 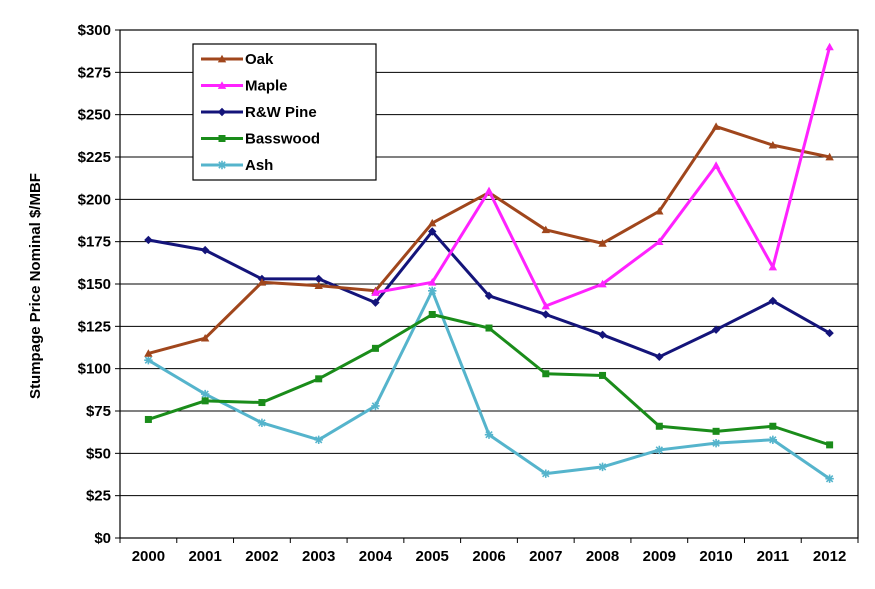 I want to click on x-tick-label: 2004, so click(x=376, y=556).